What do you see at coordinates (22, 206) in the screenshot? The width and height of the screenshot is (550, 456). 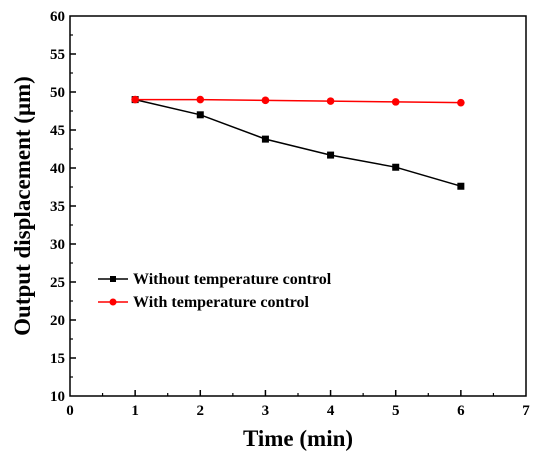 I see `y-axis-title: Output displacement (μm)` at bounding box center [22, 206].